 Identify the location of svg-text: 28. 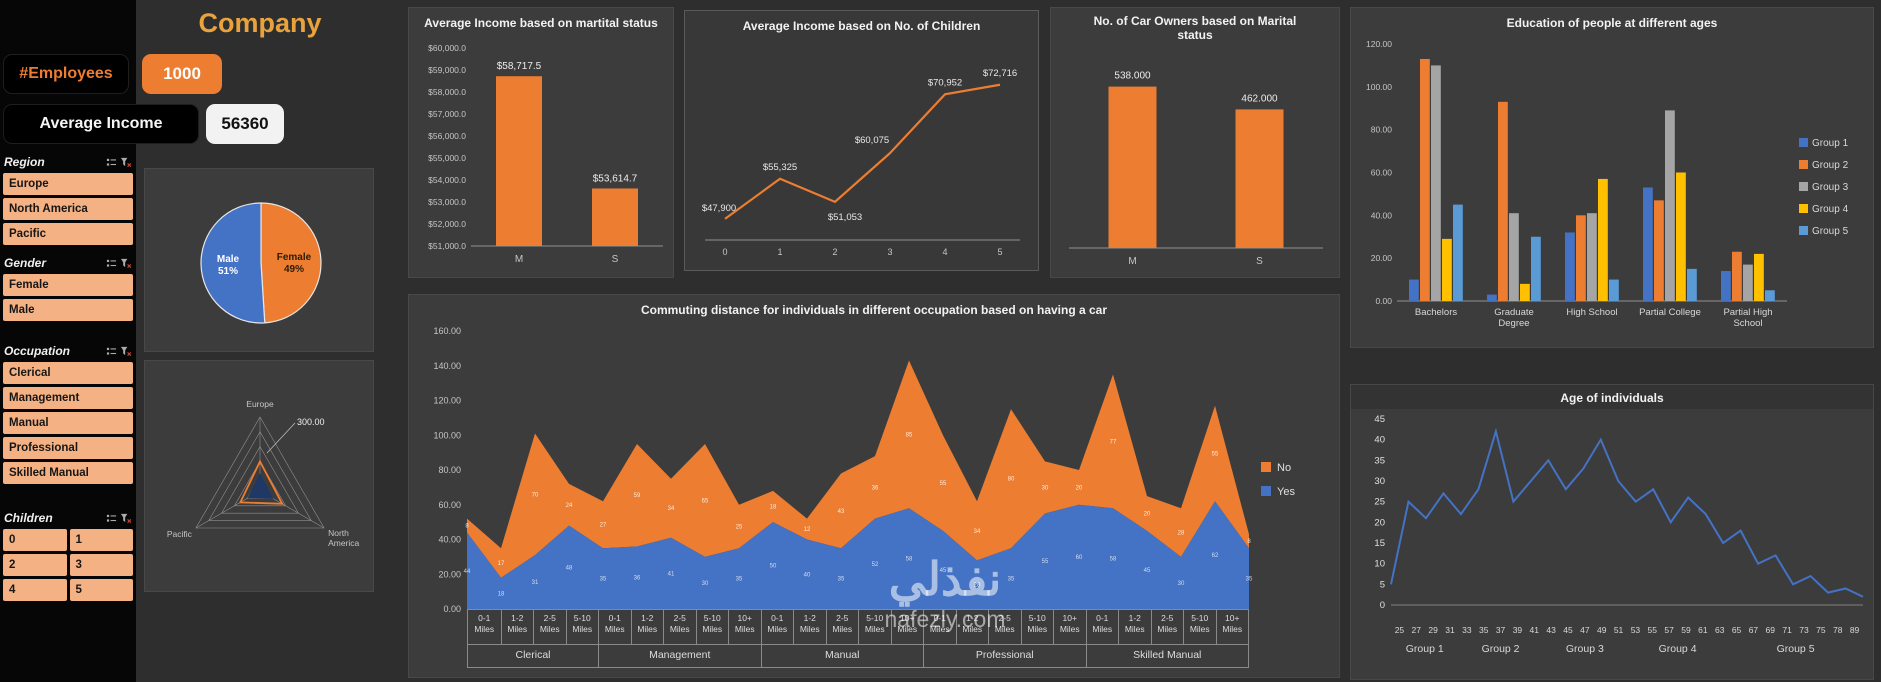
(1181, 534).